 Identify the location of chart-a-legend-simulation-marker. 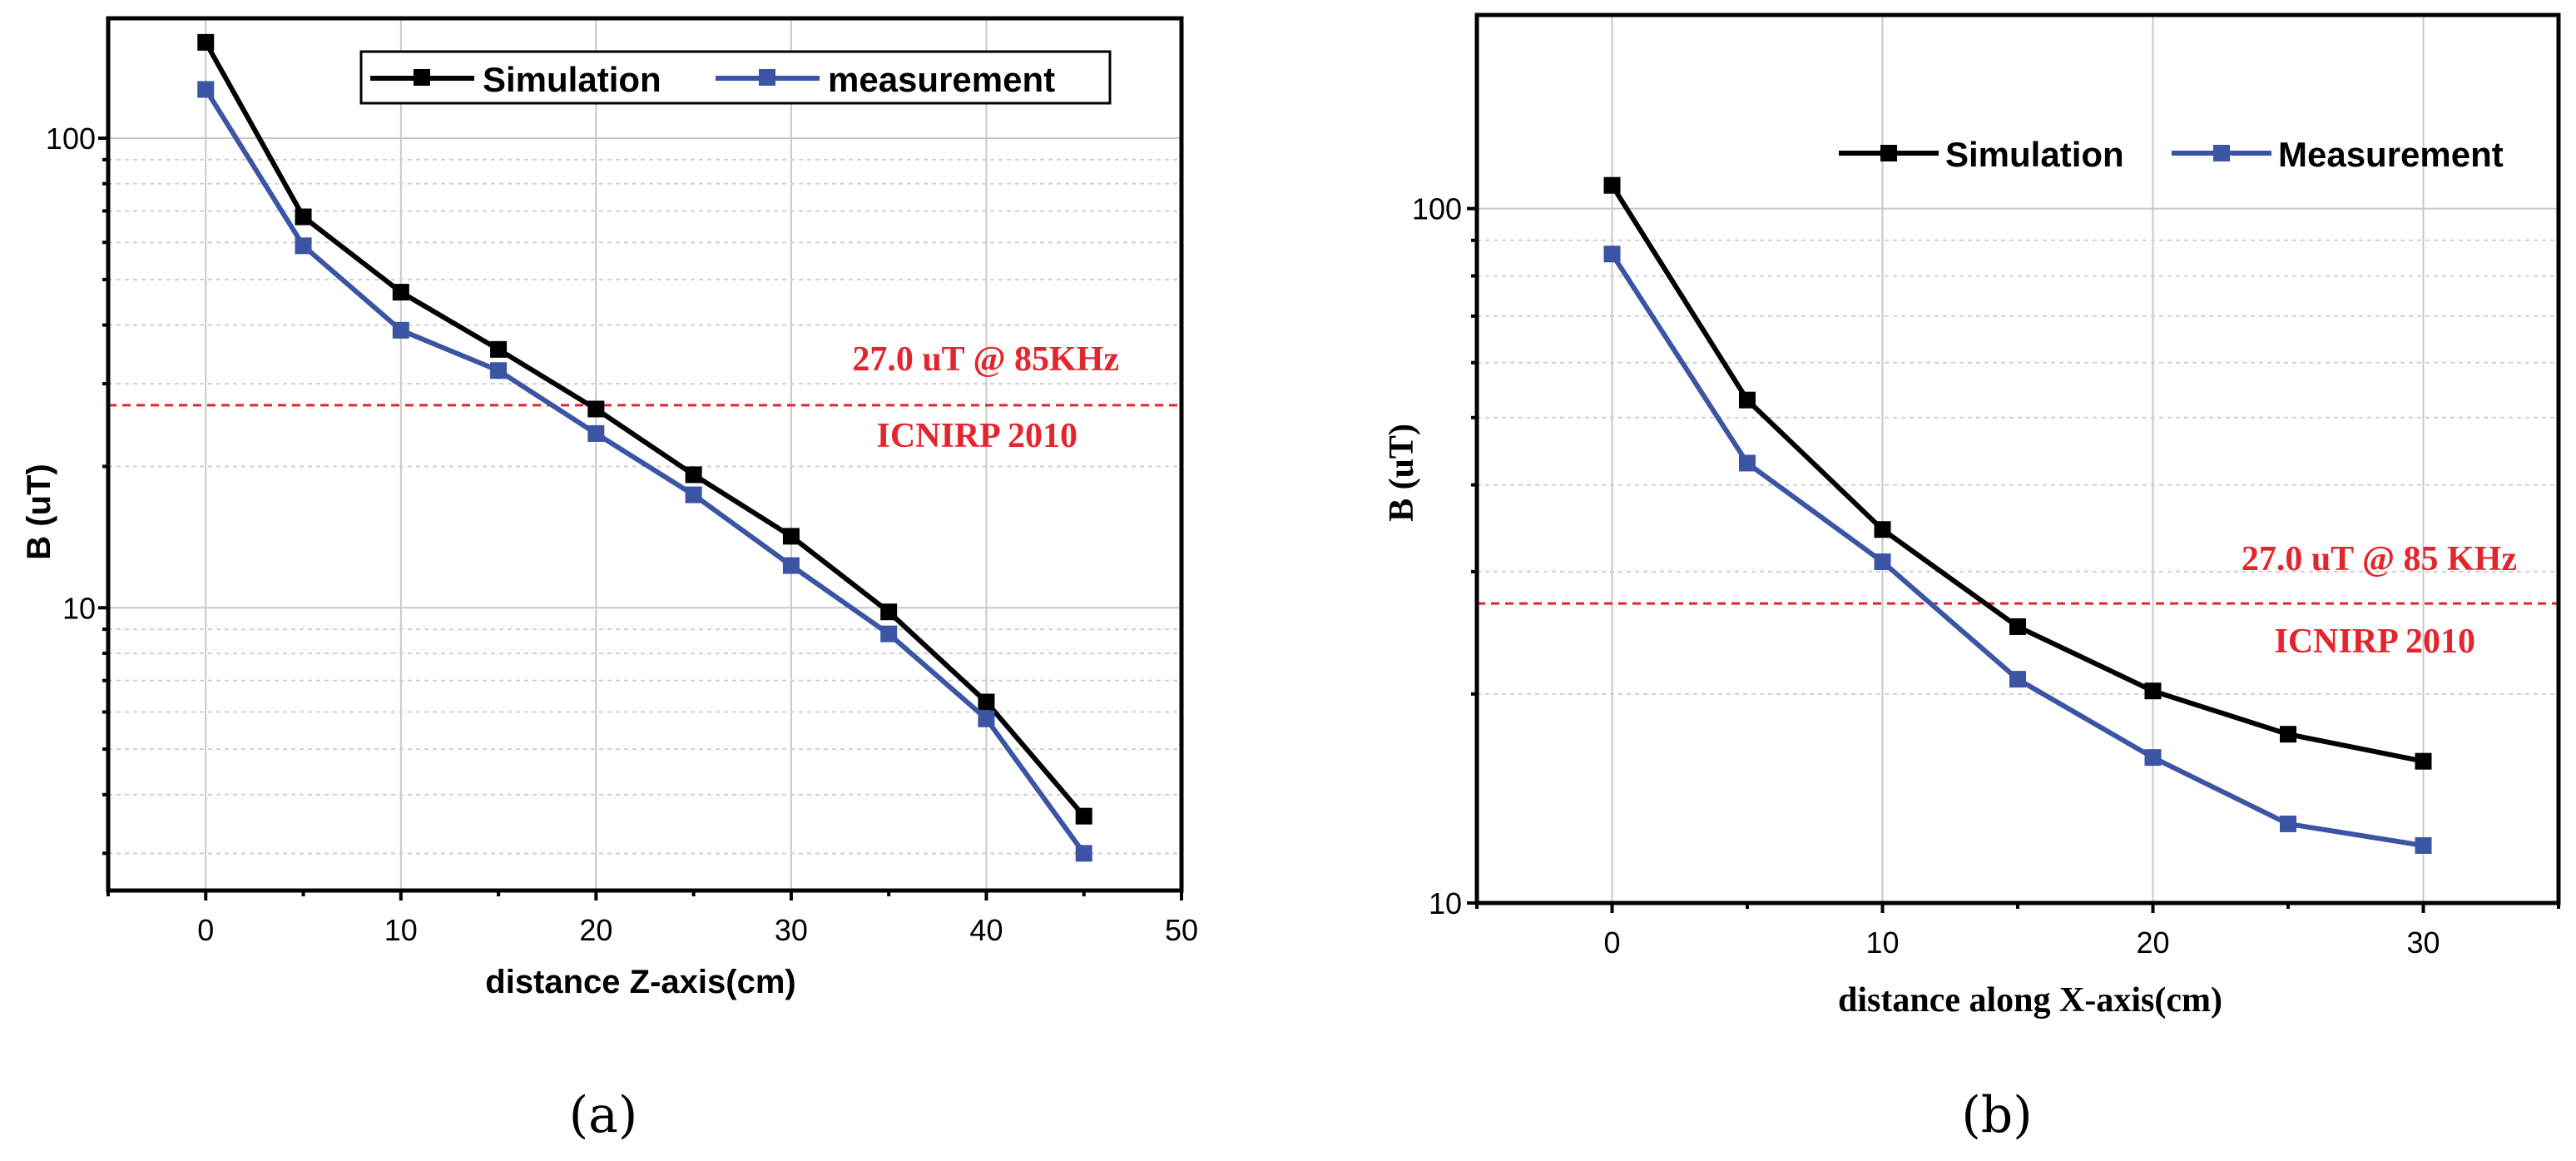
(422, 77).